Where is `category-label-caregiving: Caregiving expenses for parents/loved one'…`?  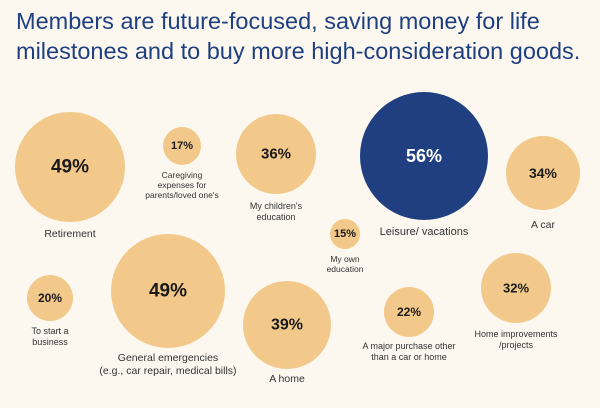 category-label-caregiving: Caregiving expenses for parents/loved one'… is located at coordinates (182, 185).